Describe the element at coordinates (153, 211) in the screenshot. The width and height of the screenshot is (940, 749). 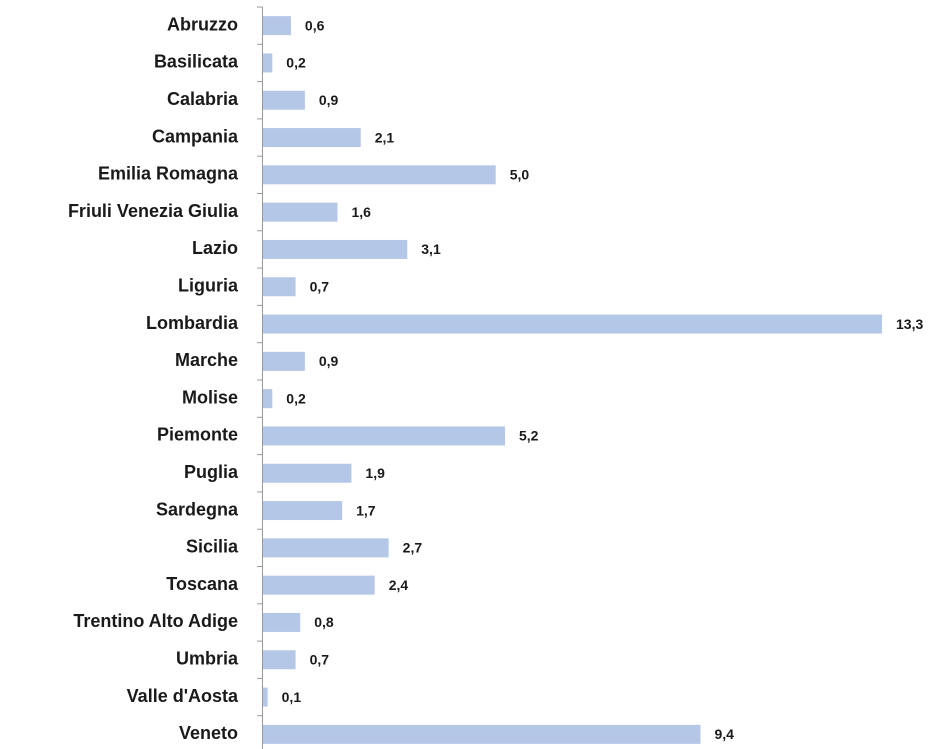
I see `category-label: Friuli Venezia Giulia` at that location.